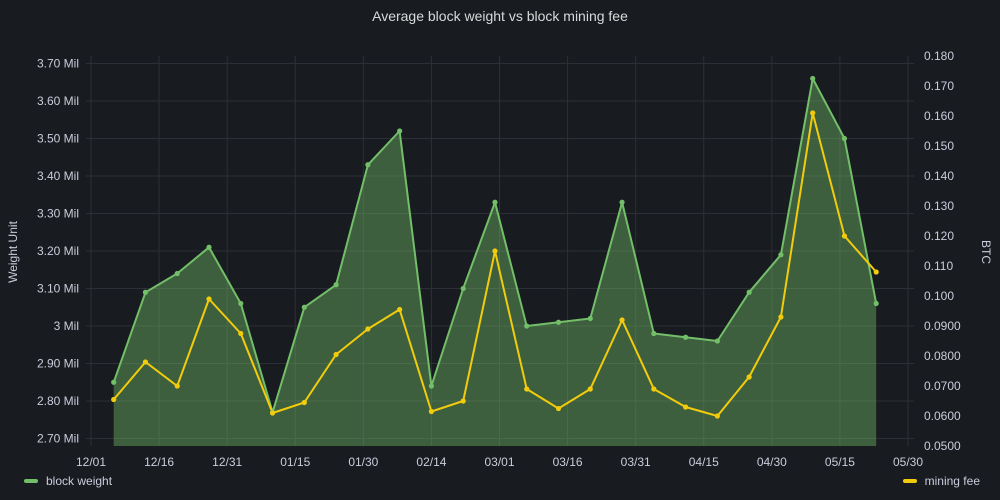 The height and width of the screenshot is (500, 1000). What do you see at coordinates (31, 481) in the screenshot?
I see `legend-swatch-block-weight` at bounding box center [31, 481].